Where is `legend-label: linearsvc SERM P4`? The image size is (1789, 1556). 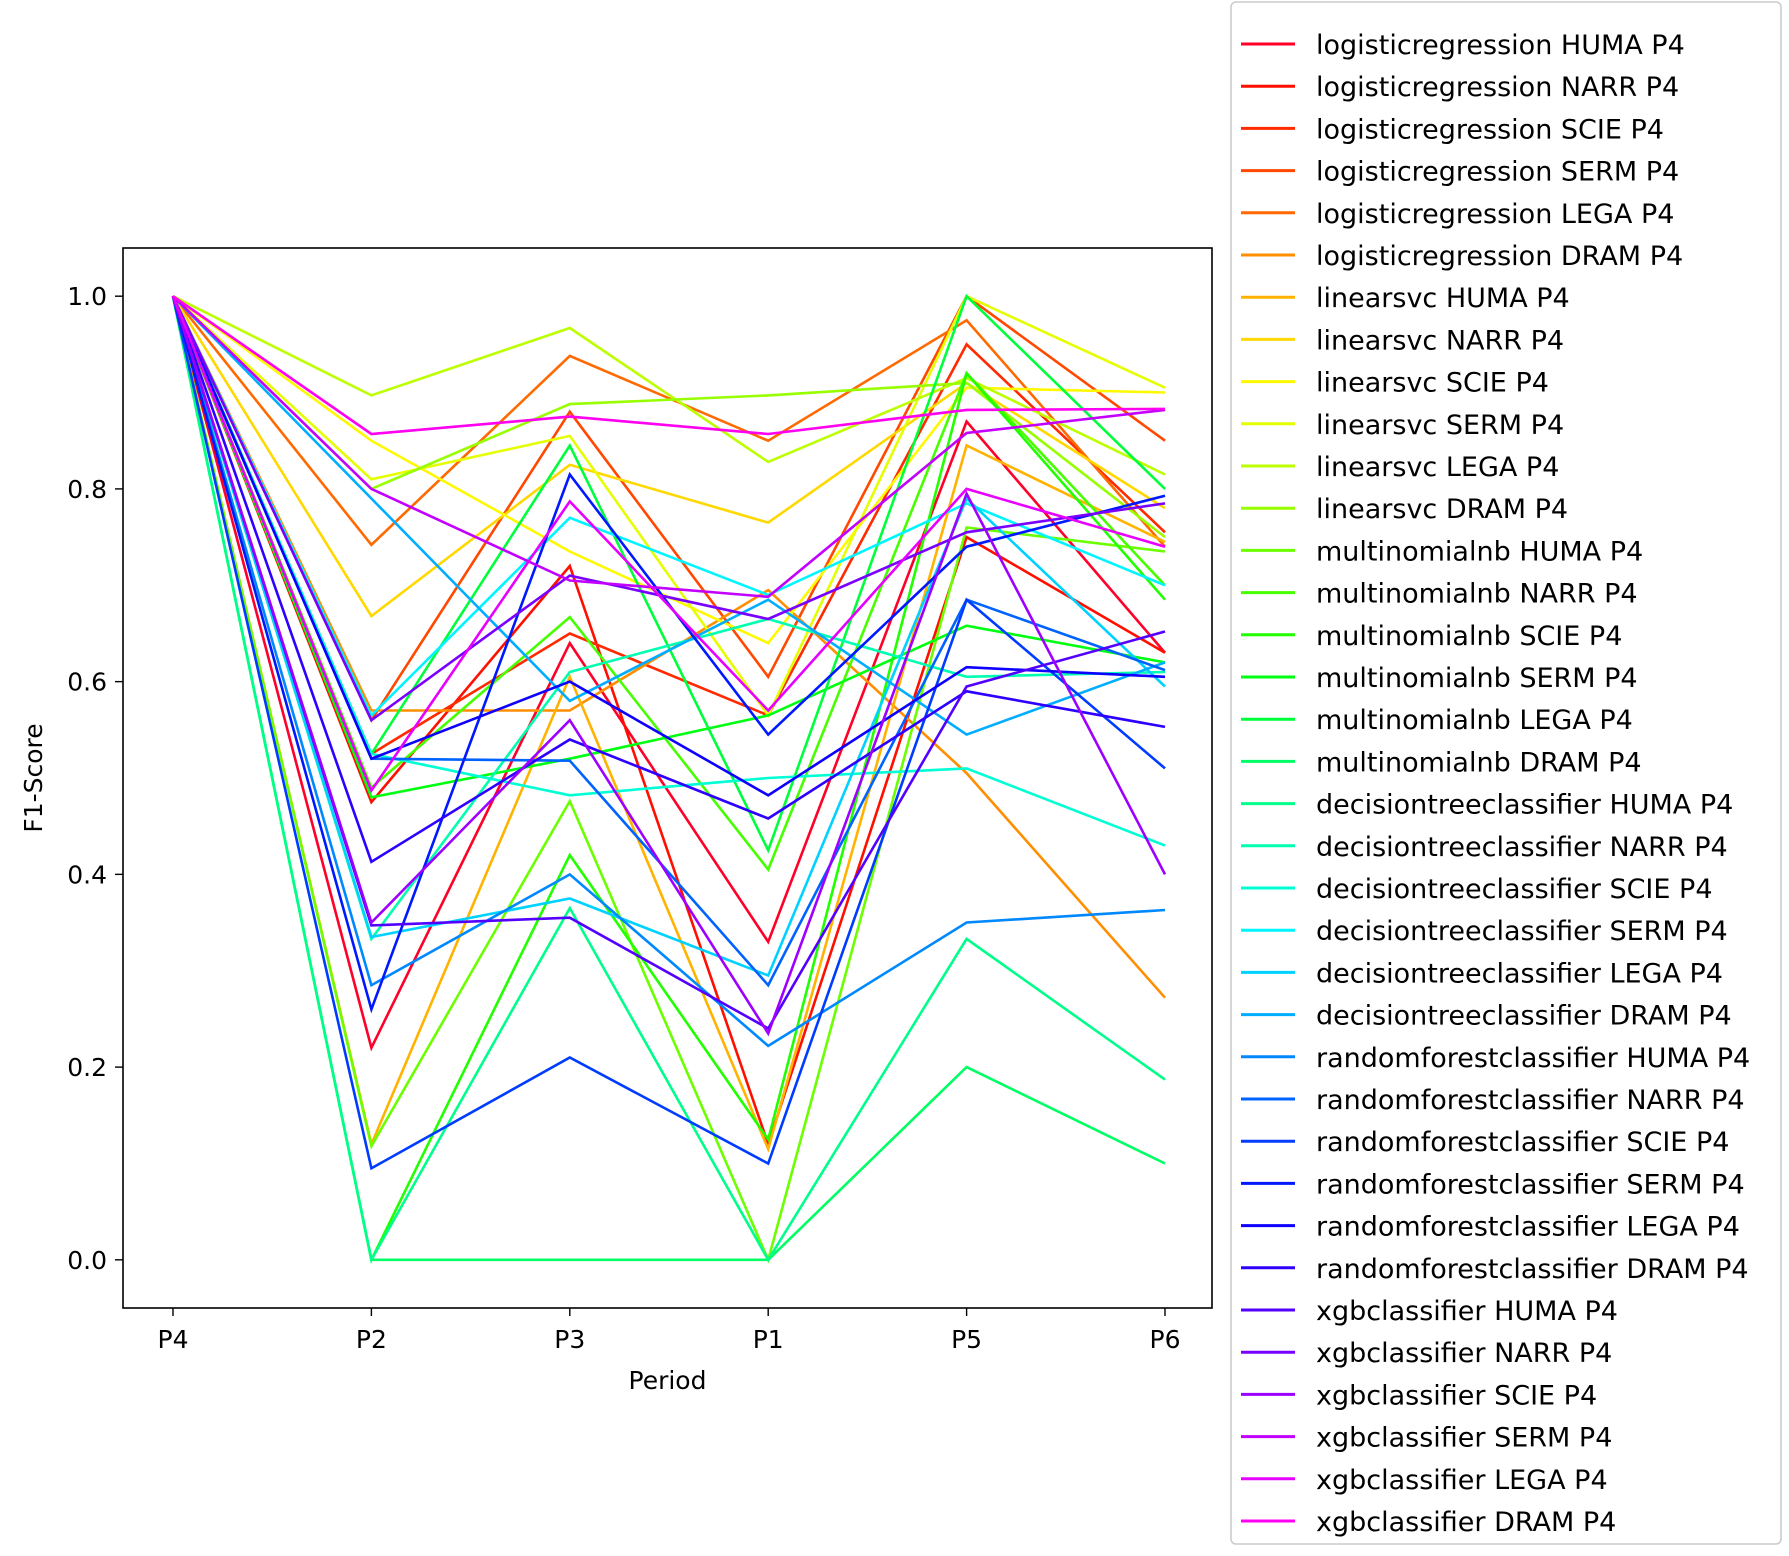
legend-label: linearsvc SERM P4 is located at coordinates (1440, 425).